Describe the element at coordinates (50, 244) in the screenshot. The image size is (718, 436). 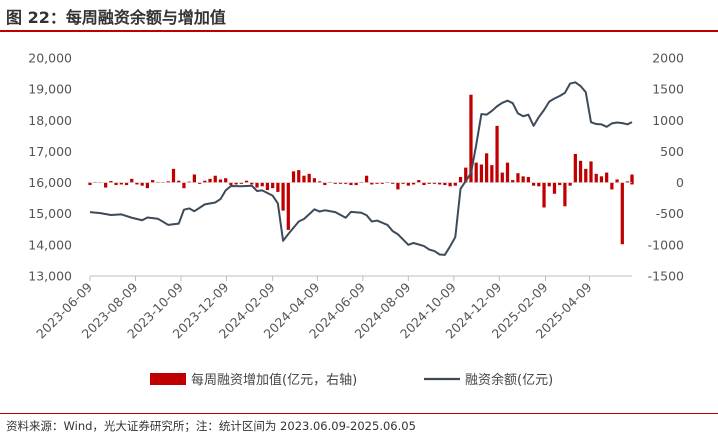
I see `left-tick-label: 14,000` at that location.